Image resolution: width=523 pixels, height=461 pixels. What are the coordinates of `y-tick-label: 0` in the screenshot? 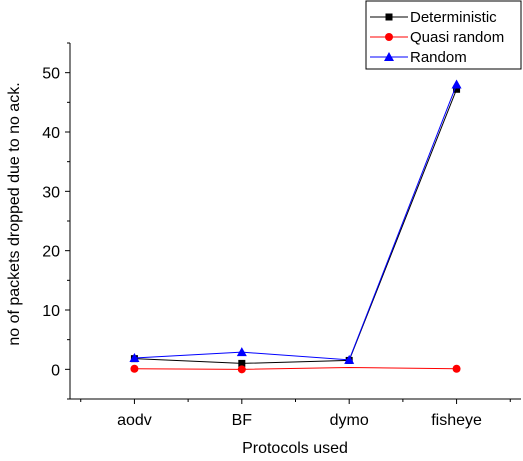 It's located at (55, 370).